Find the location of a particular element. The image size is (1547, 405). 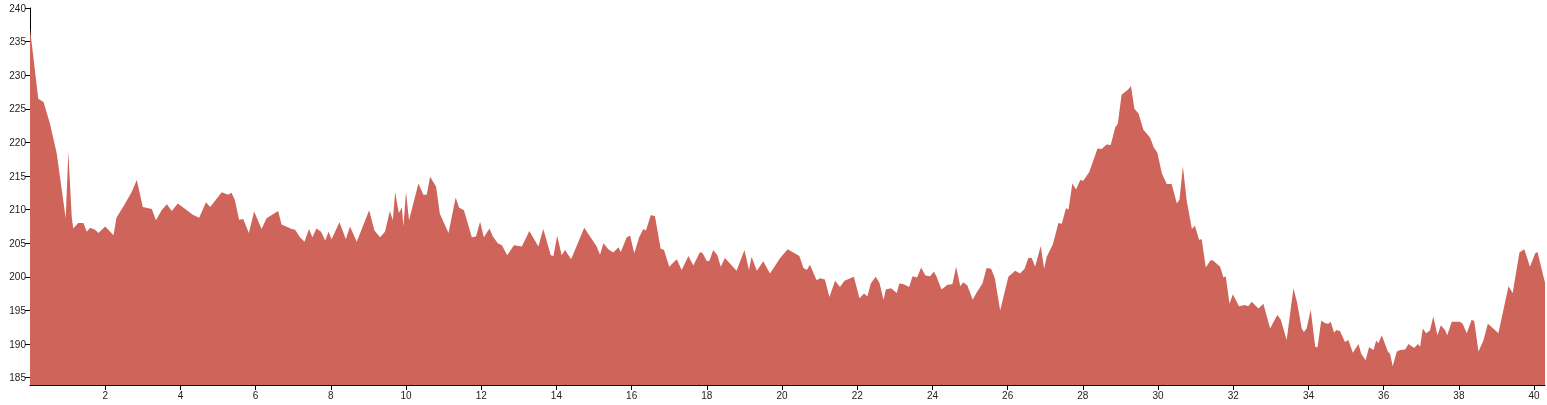

x-tick-label: 2 is located at coordinates (105, 395).